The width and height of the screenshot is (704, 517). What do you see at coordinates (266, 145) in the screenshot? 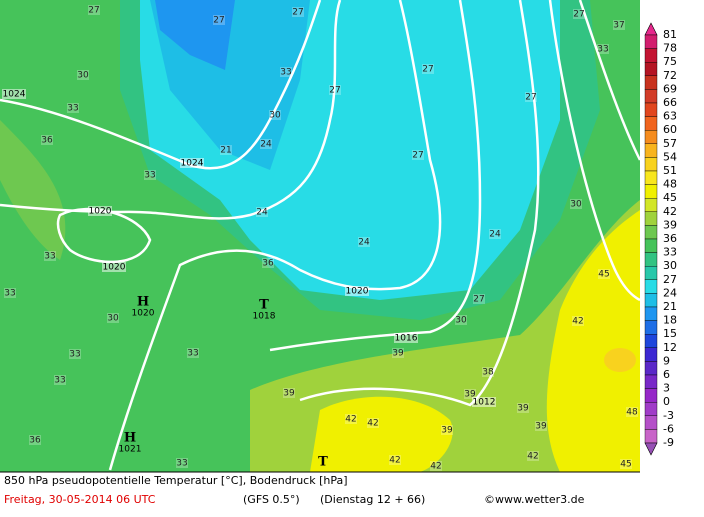
I see `temperature-label: 24` at bounding box center [266, 145].